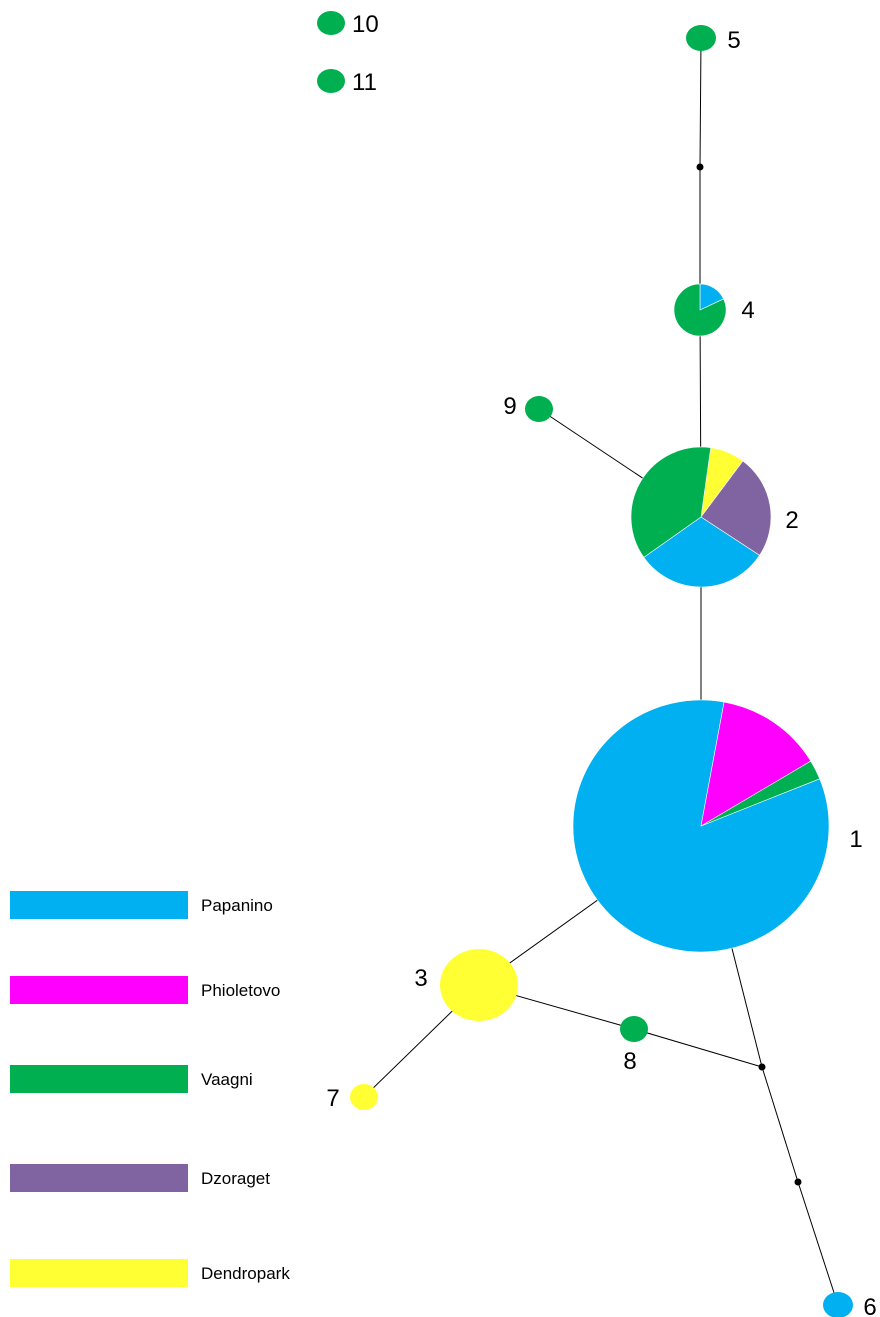 This screenshot has width=880, height=1317. I want to click on haplotype-label: 4, so click(747, 310).